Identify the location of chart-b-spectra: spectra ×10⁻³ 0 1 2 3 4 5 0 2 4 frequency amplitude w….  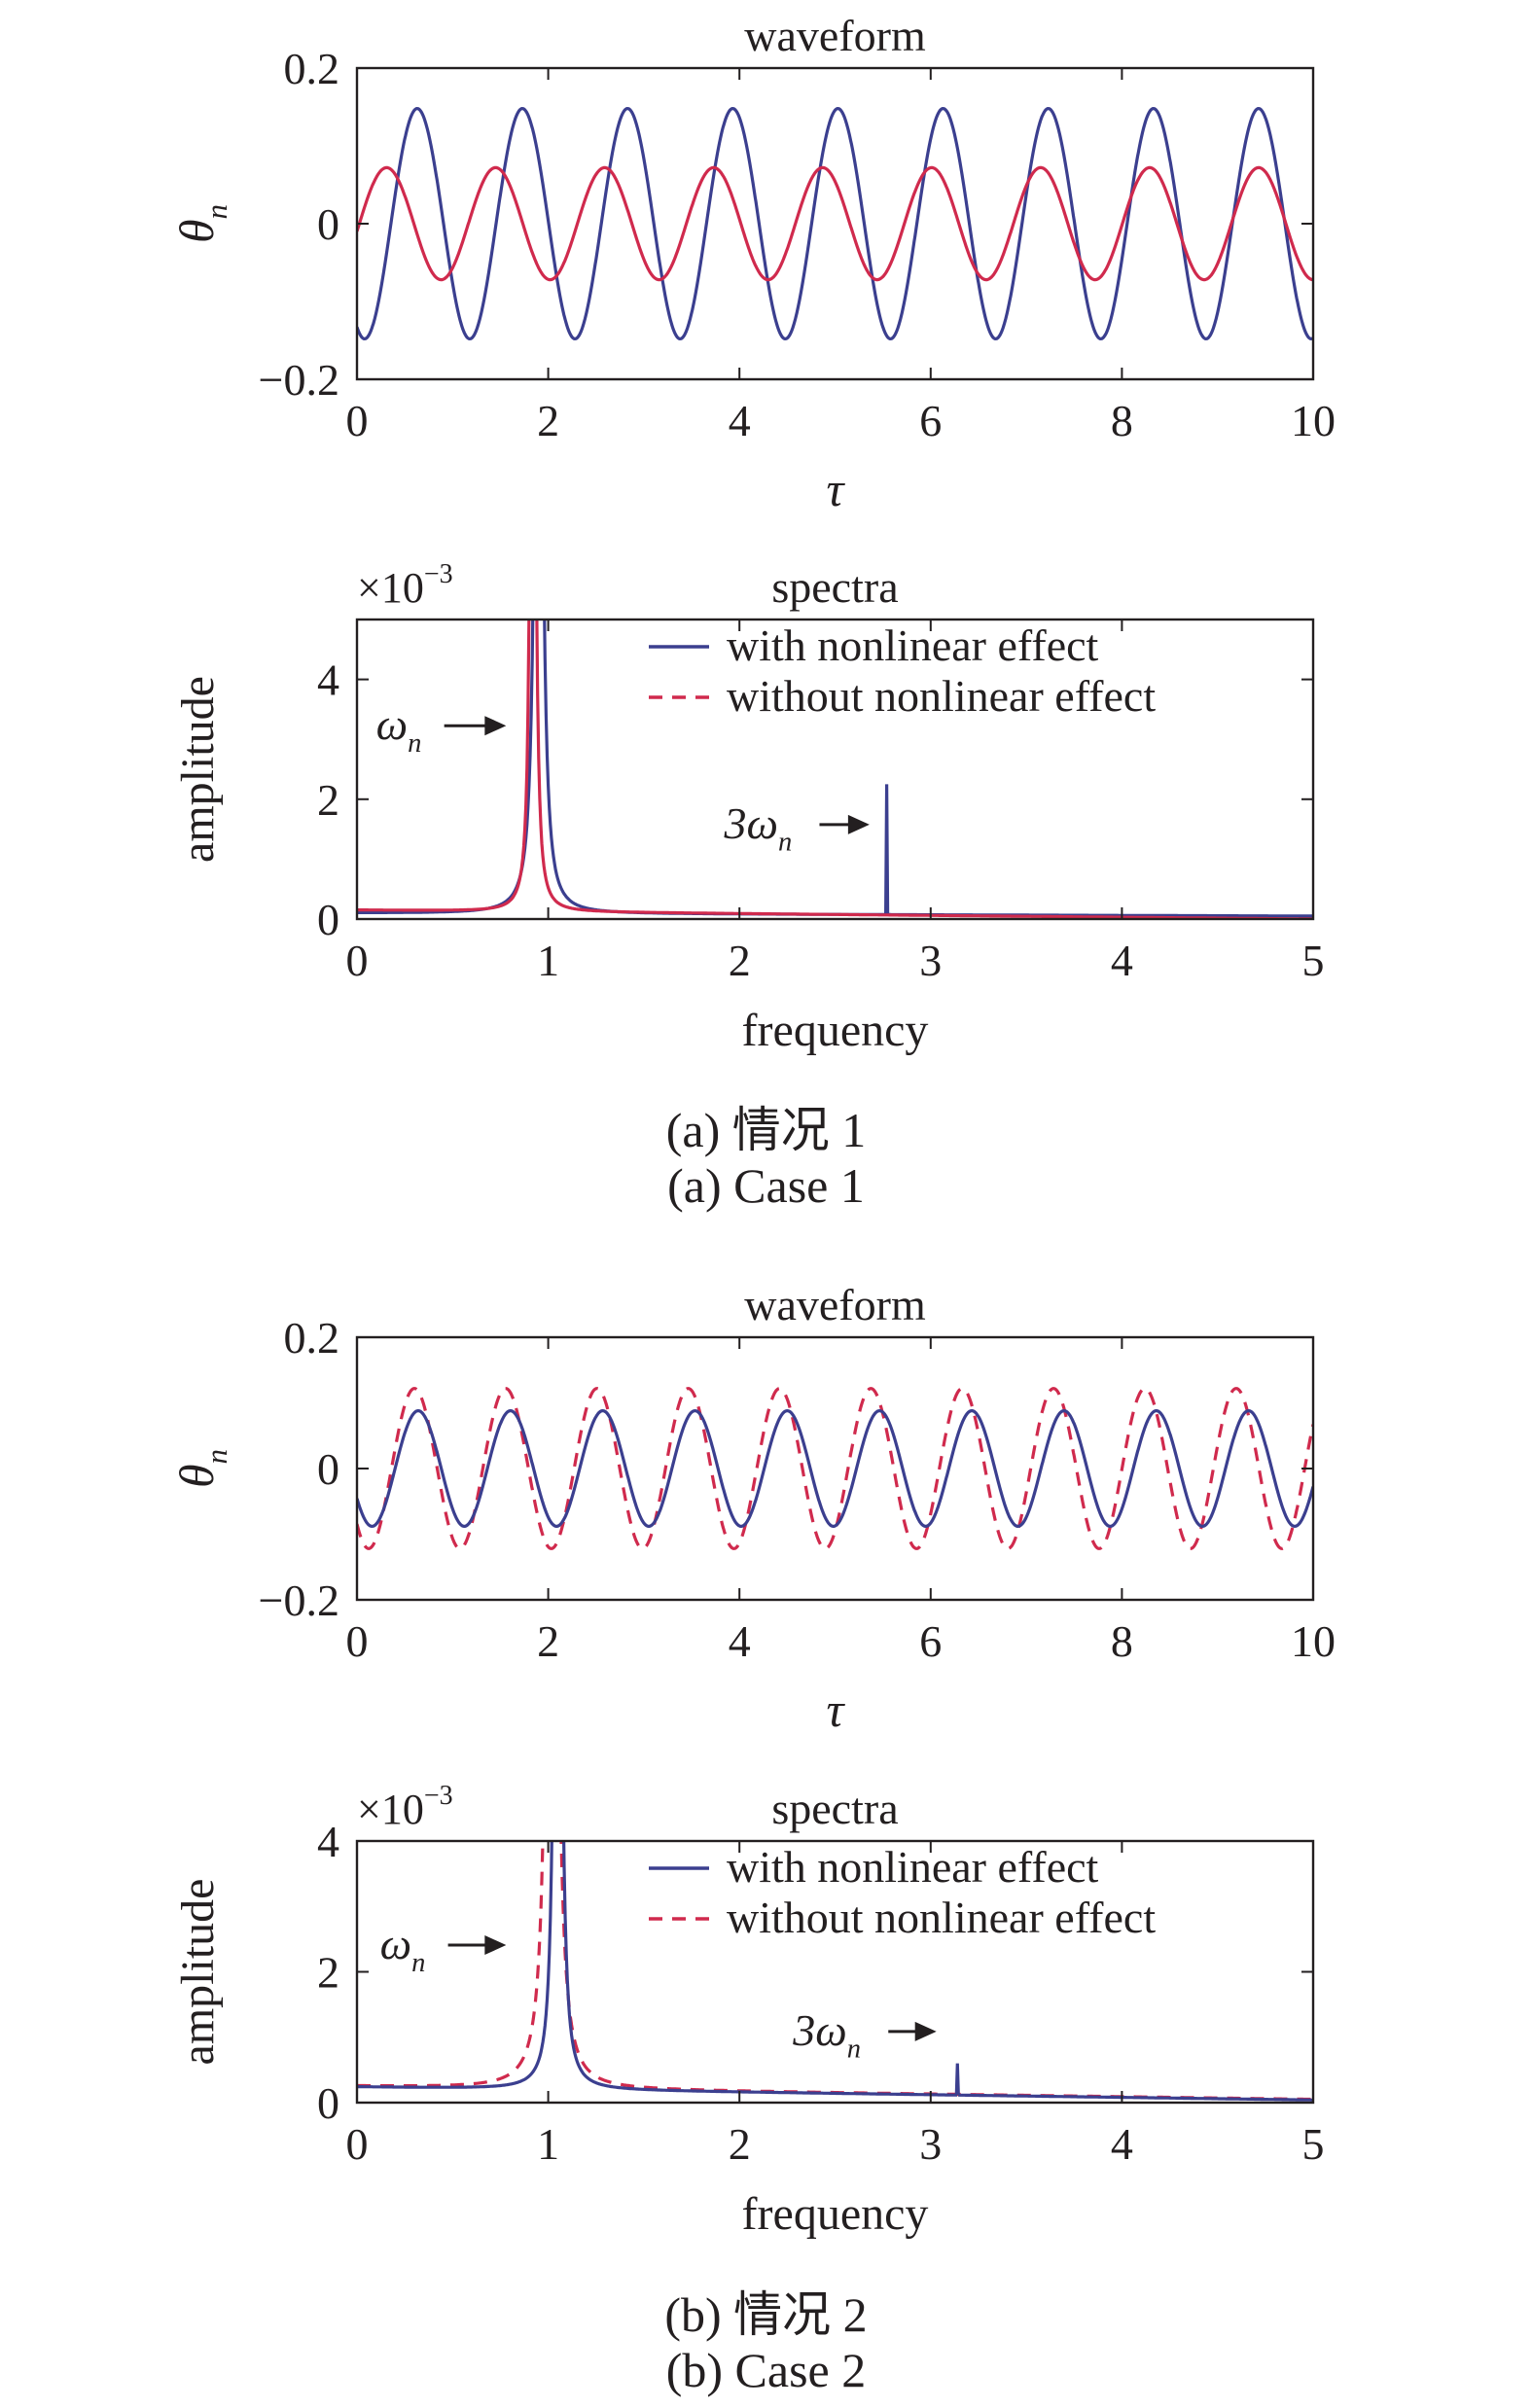
(748, 2010).